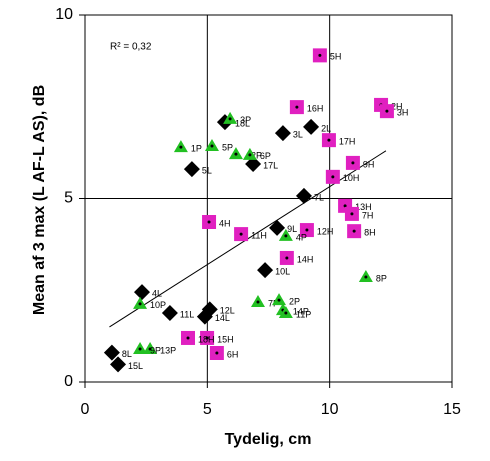 Image resolution: width=490 pixels, height=461 pixels. What do you see at coordinates (127, 354) in the screenshot?
I see `point-label: 8L` at bounding box center [127, 354].